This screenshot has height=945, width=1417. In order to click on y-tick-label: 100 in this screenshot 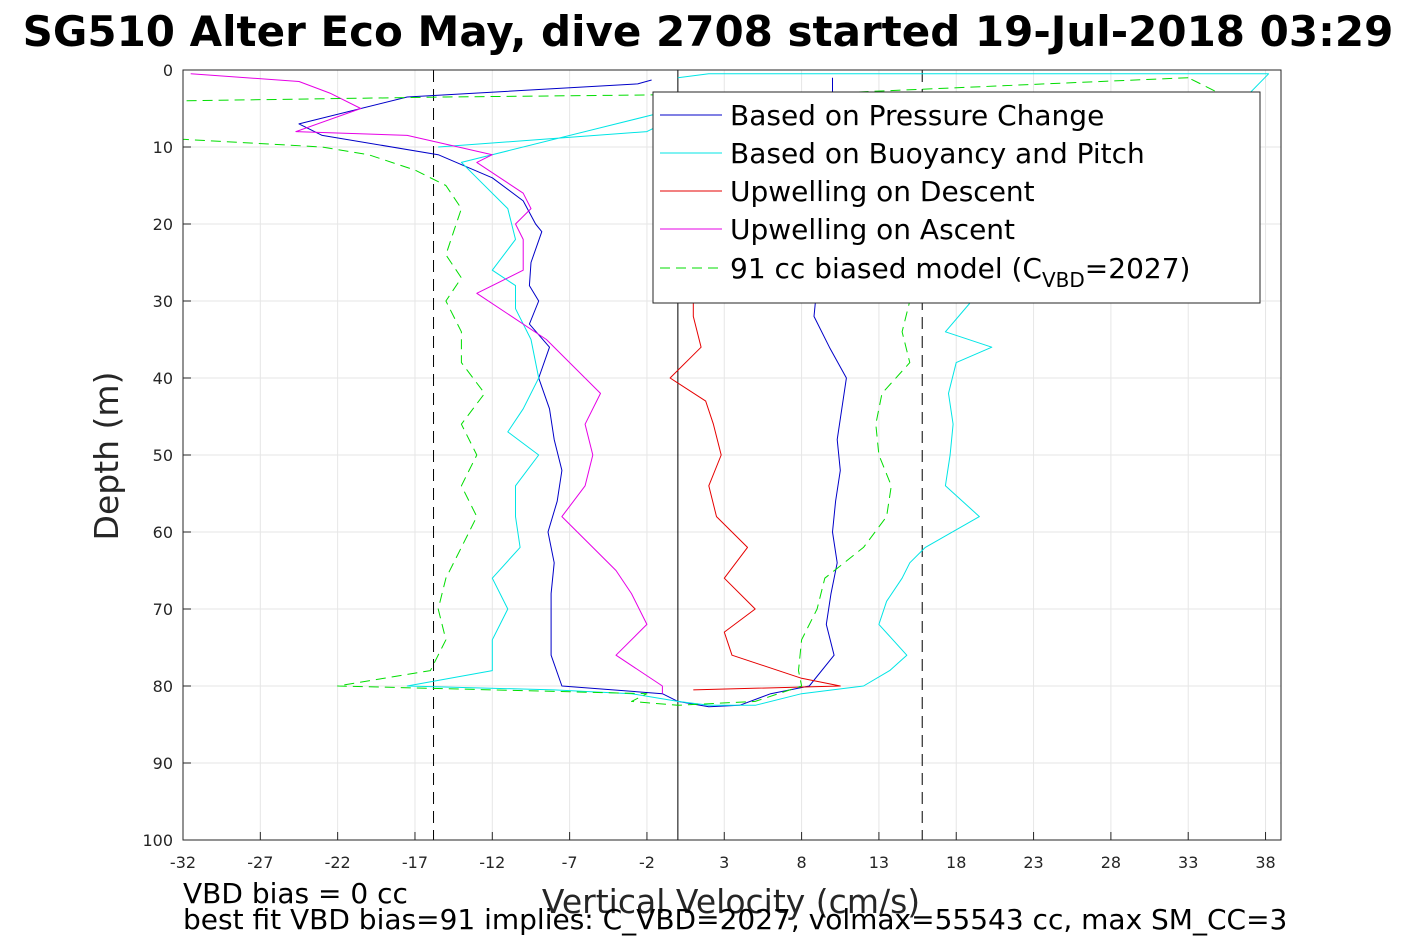, I will do `click(157, 840)`.